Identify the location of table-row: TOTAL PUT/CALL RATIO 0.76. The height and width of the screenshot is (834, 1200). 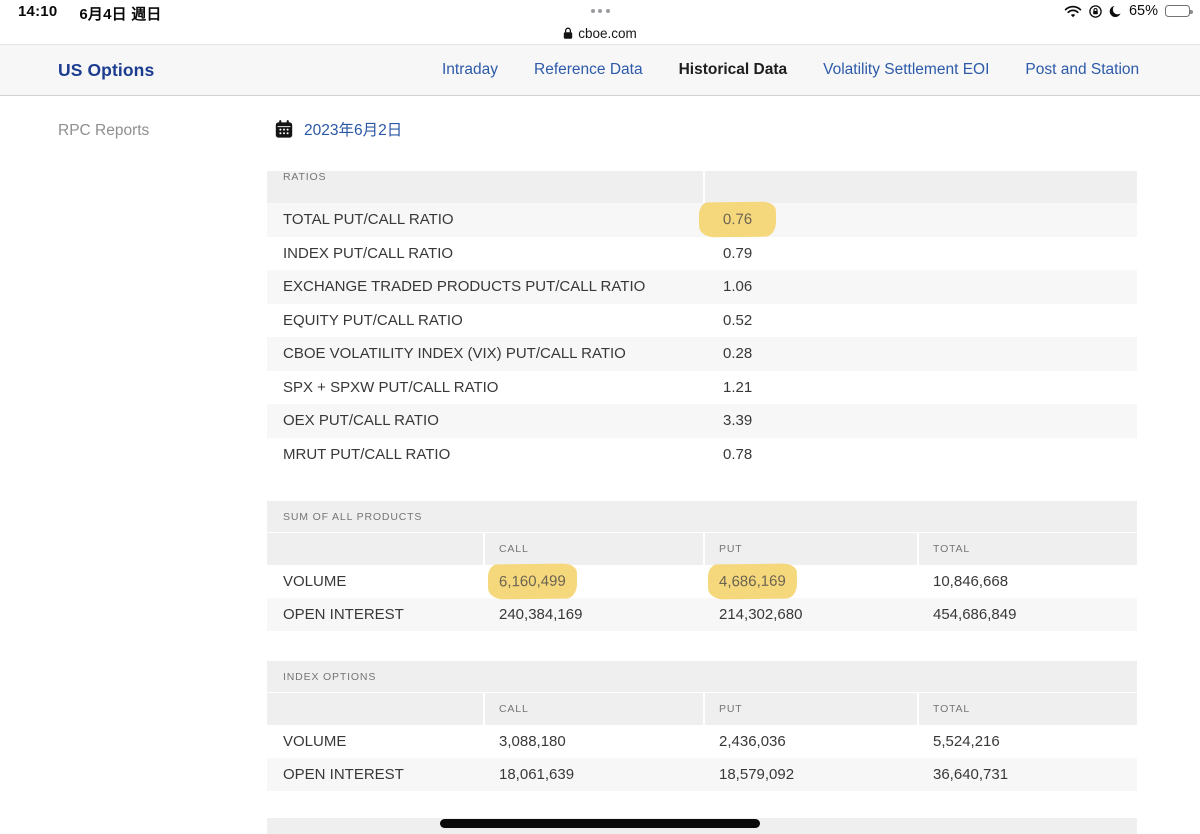
(702, 219).